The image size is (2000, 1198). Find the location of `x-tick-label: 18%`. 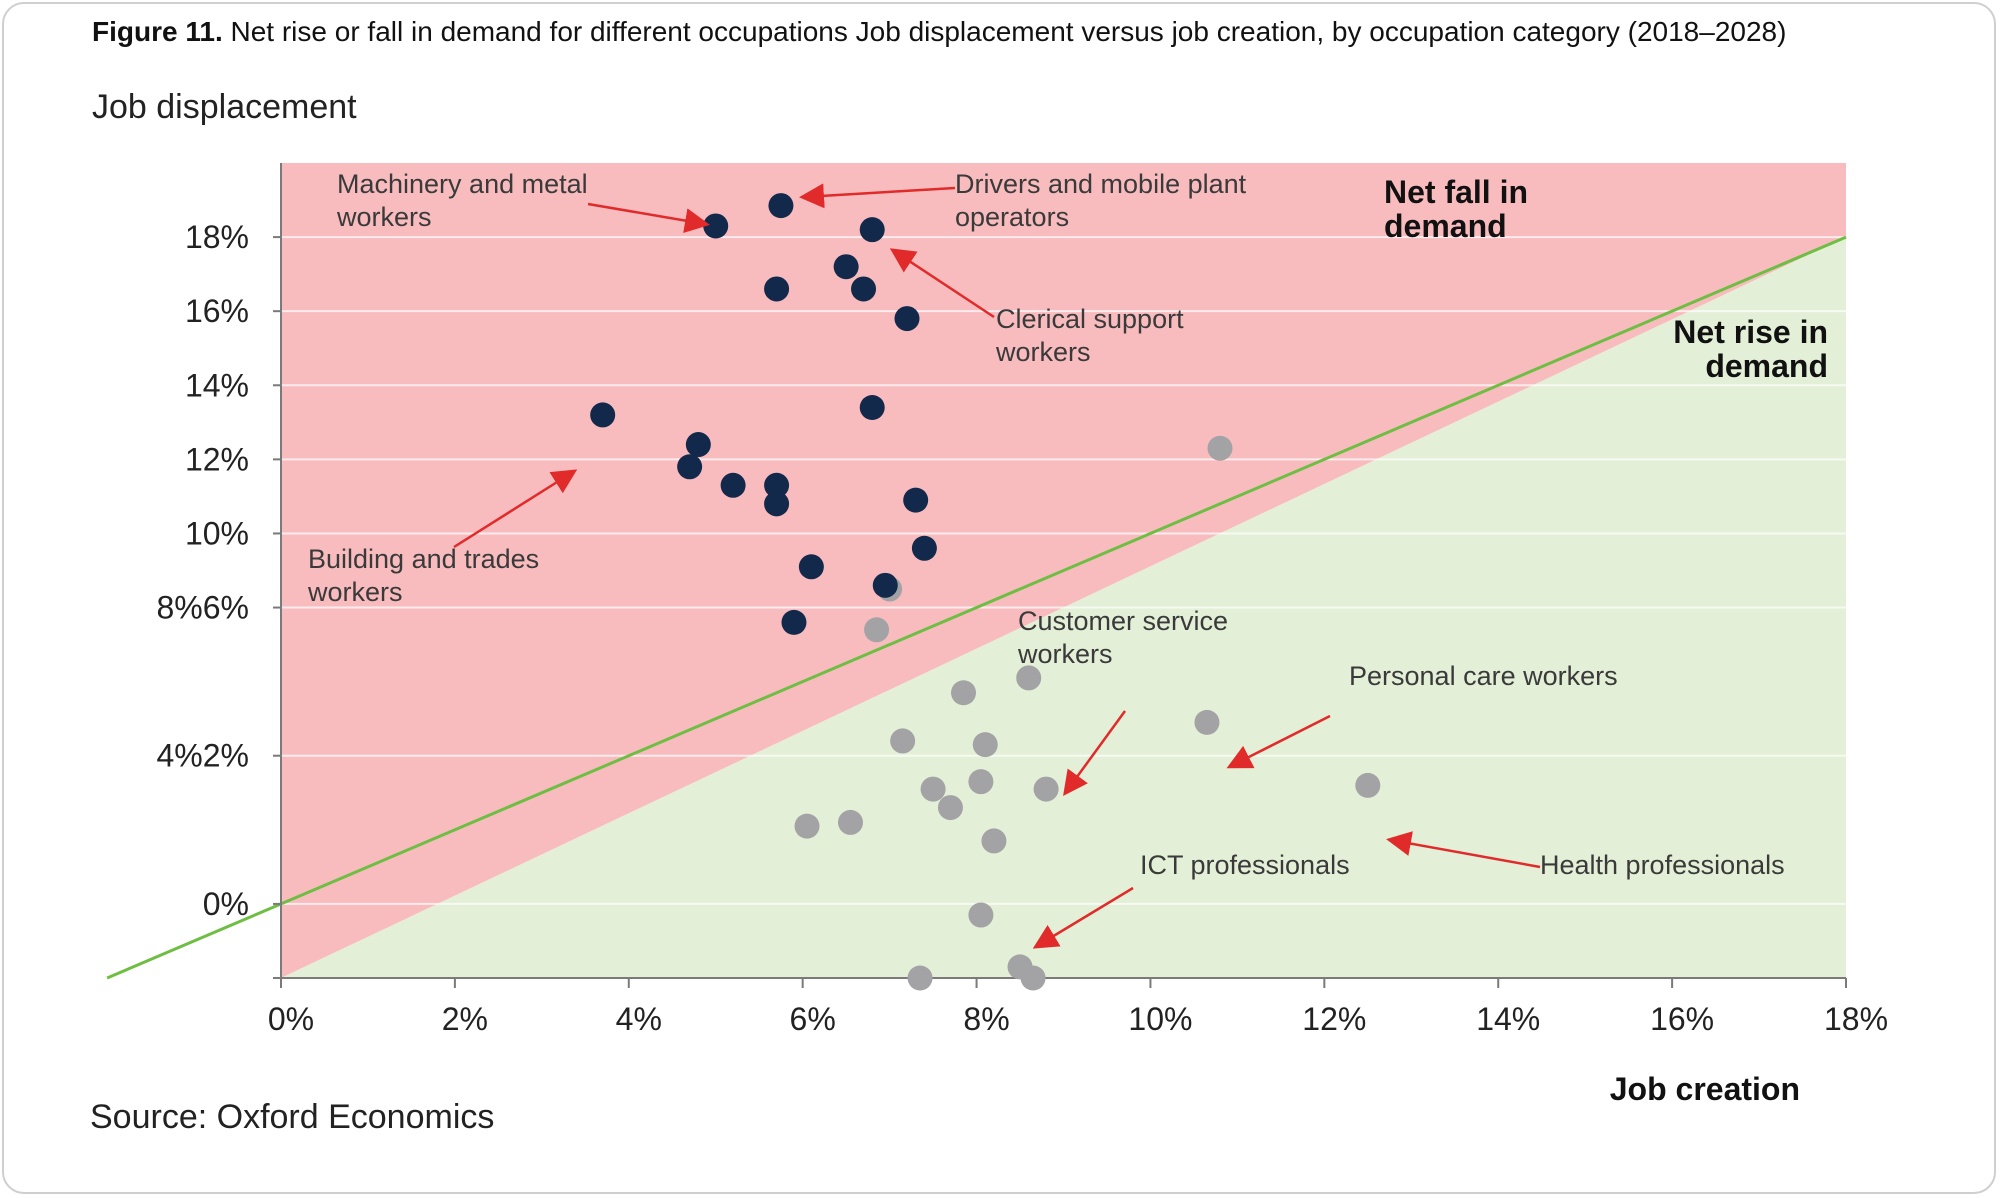

x-tick-label: 18% is located at coordinates (1856, 1019).